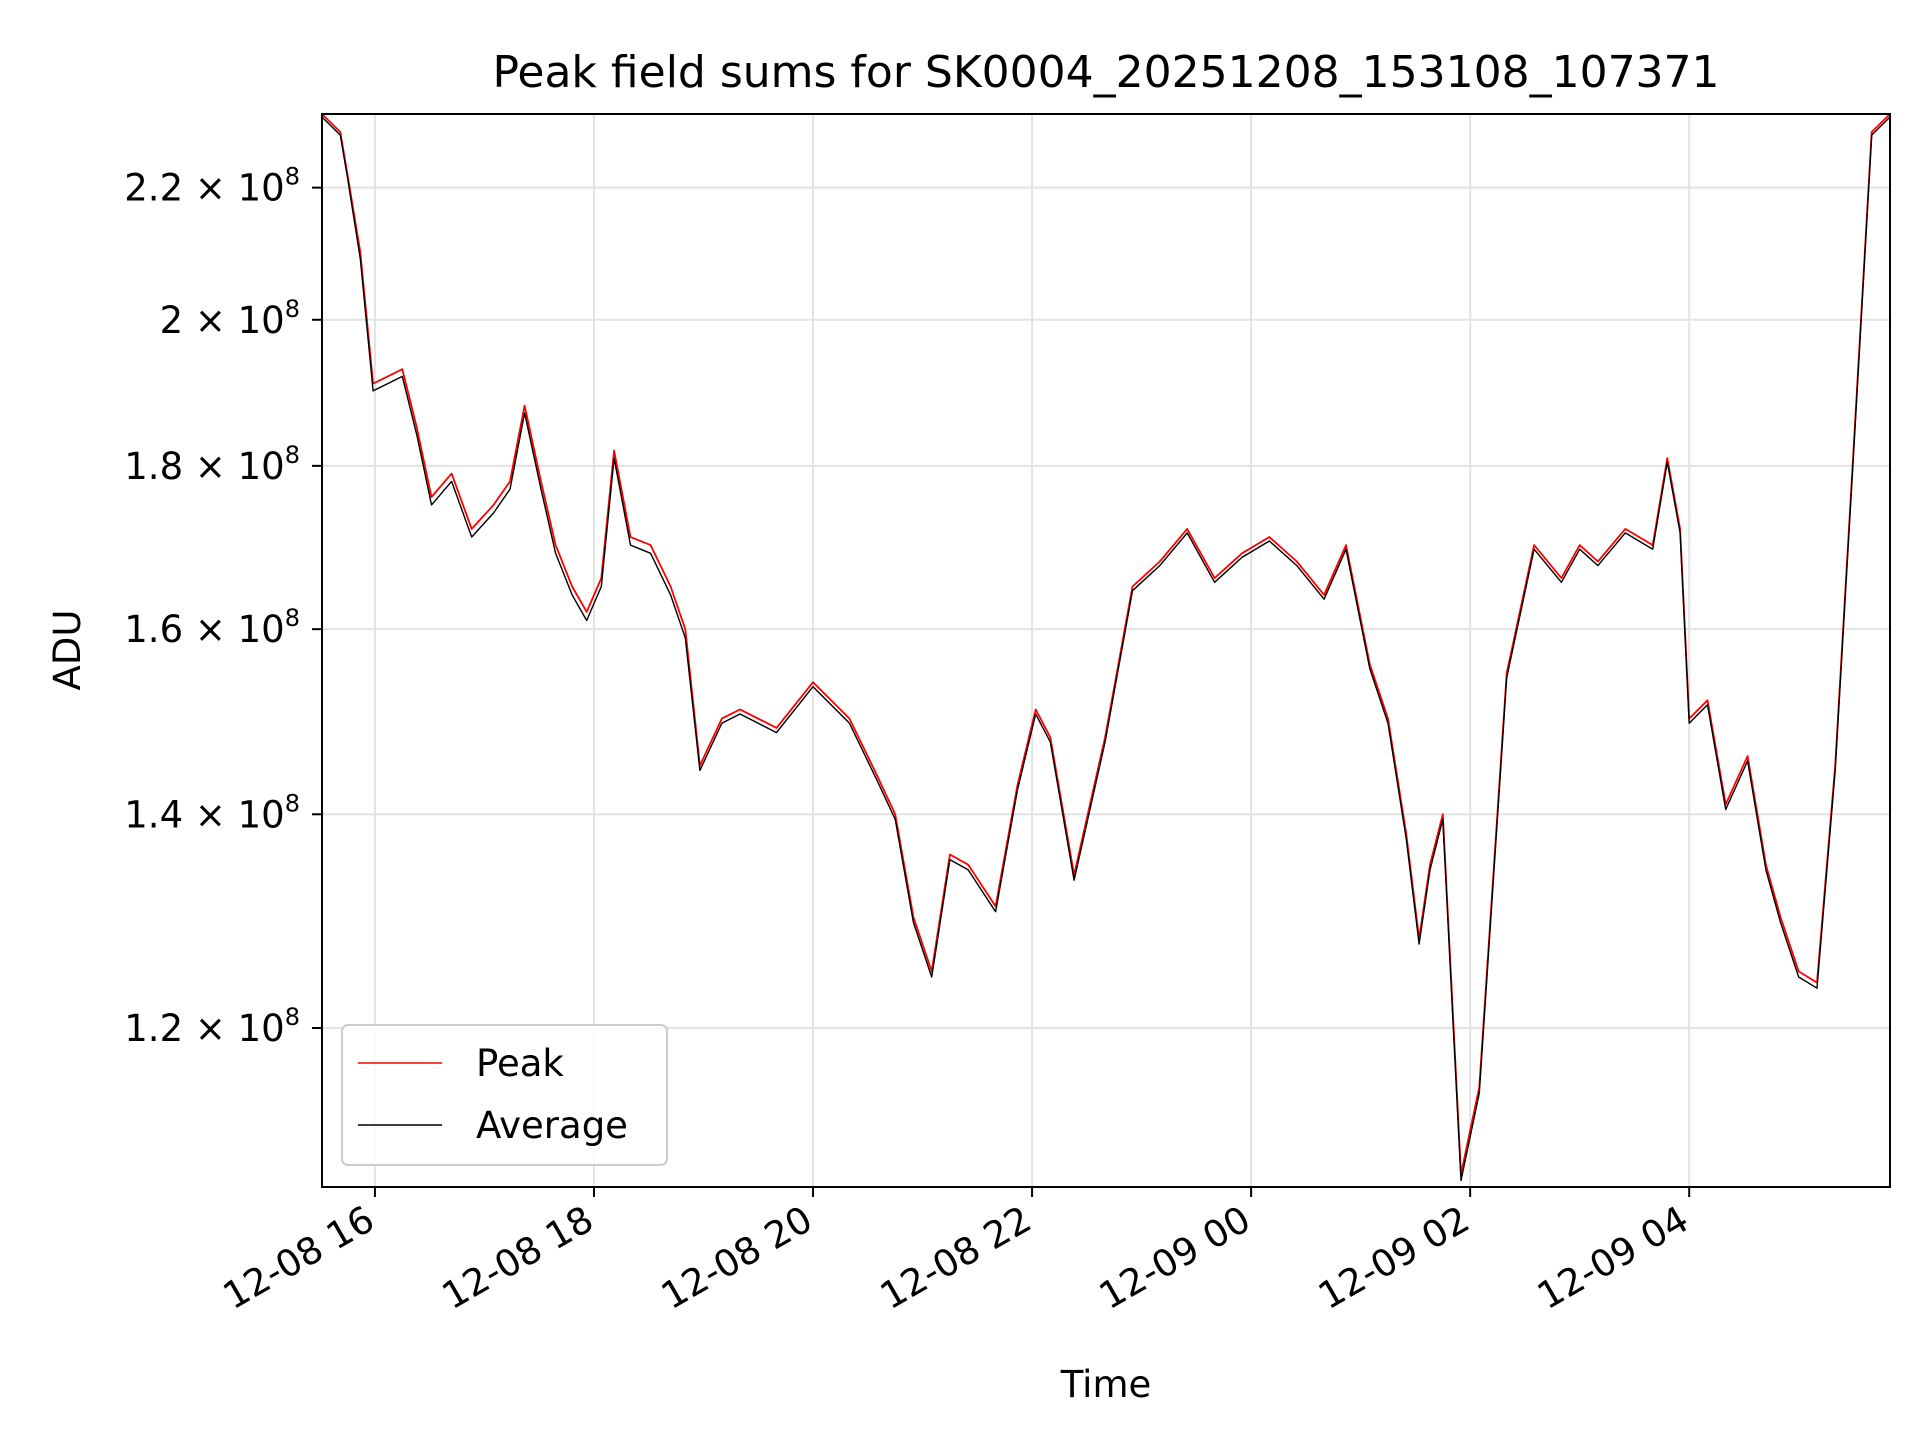 Image resolution: width=1920 pixels, height=1440 pixels. Describe the element at coordinates (212, 627) in the screenshot. I see `y-tick-label-2: 1.6 × 108` at that location.